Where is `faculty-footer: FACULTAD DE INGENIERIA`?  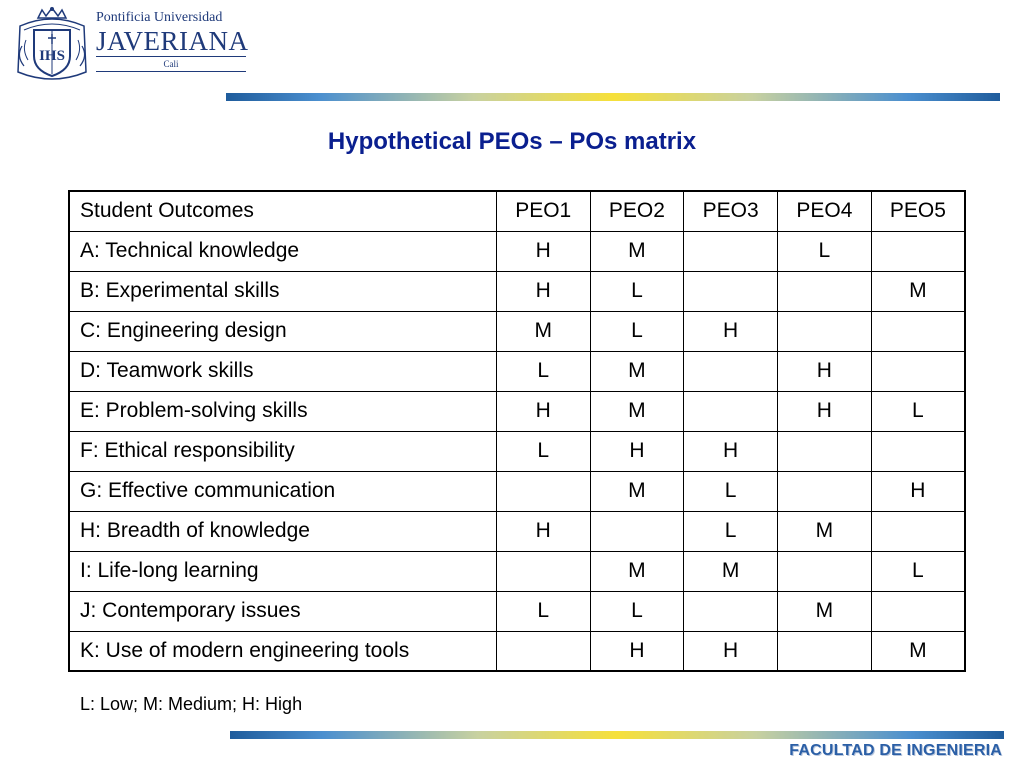
faculty-footer: FACULTAD DE INGENIERIA is located at coordinates (895, 750).